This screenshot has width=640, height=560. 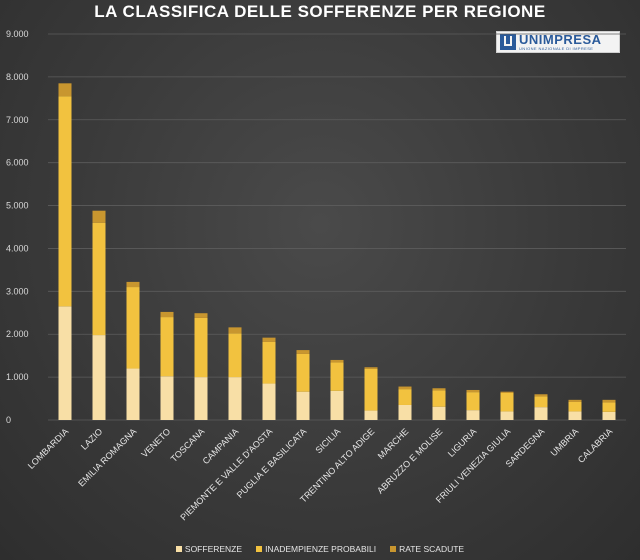 What do you see at coordinates (17, 120) in the screenshot?
I see `y-tick-label: 7.000` at bounding box center [17, 120].